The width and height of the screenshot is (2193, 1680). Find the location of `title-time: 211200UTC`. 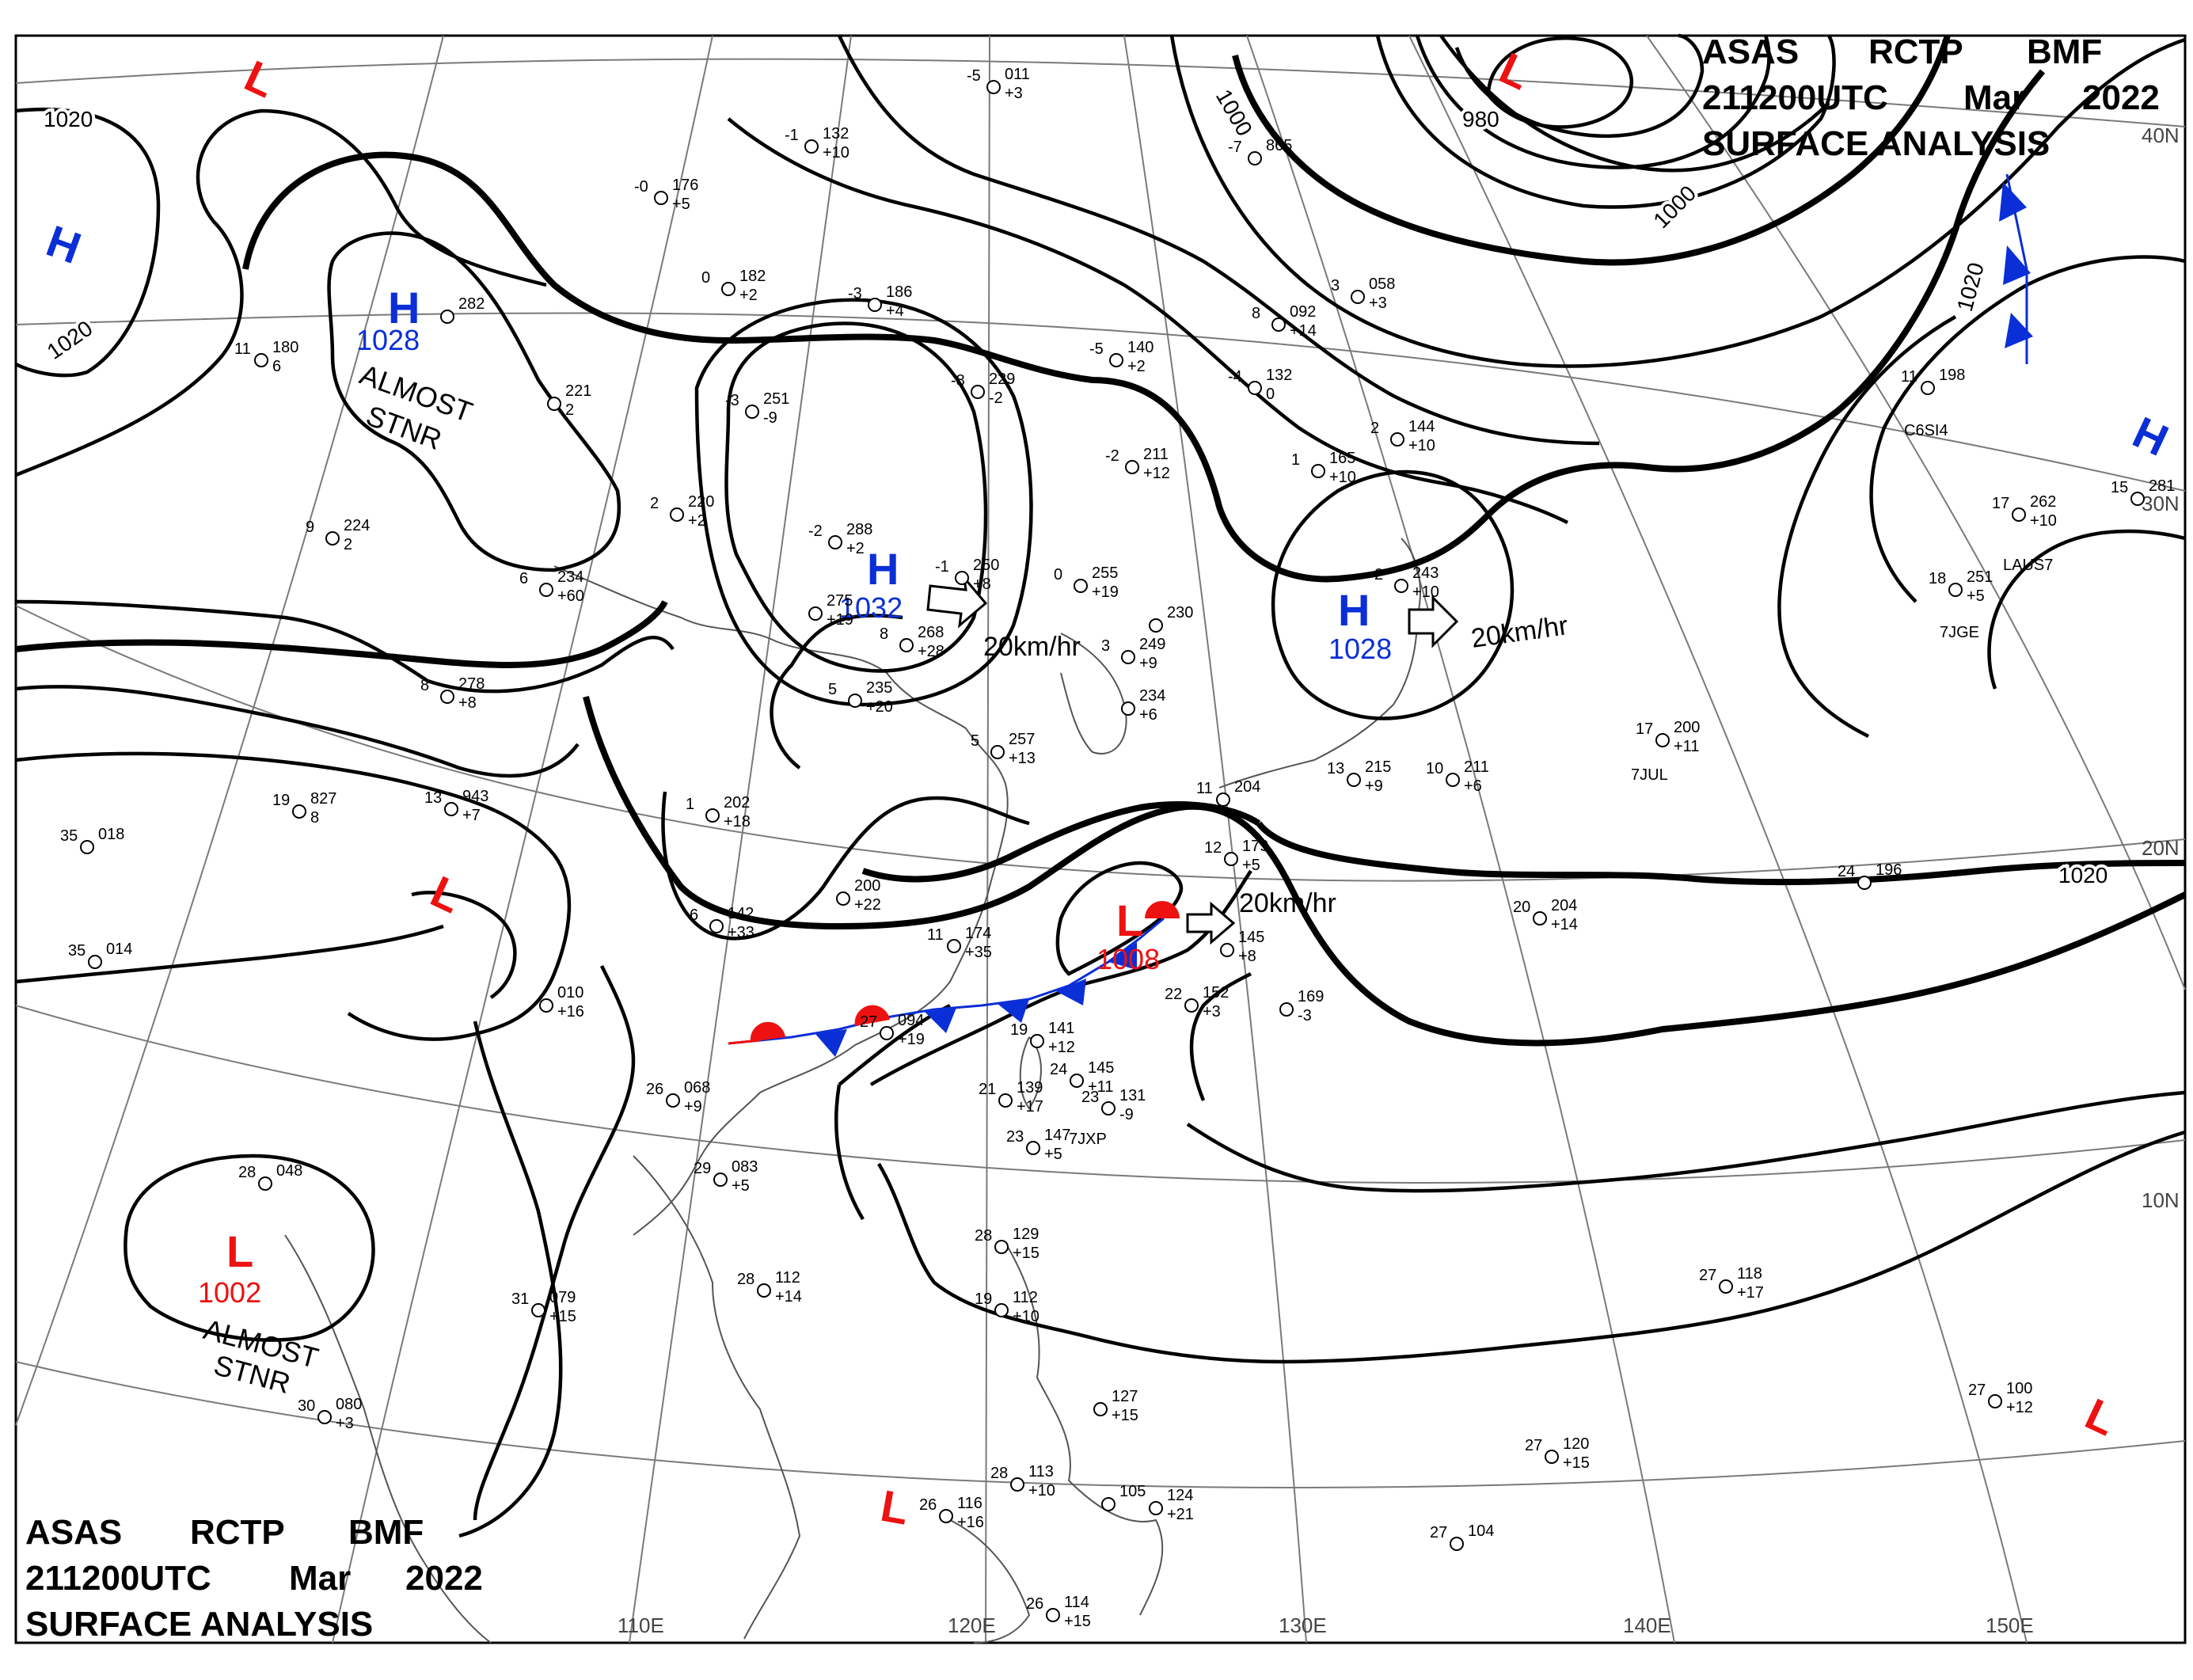

title-time: 211200UTC is located at coordinates (118, 1578).